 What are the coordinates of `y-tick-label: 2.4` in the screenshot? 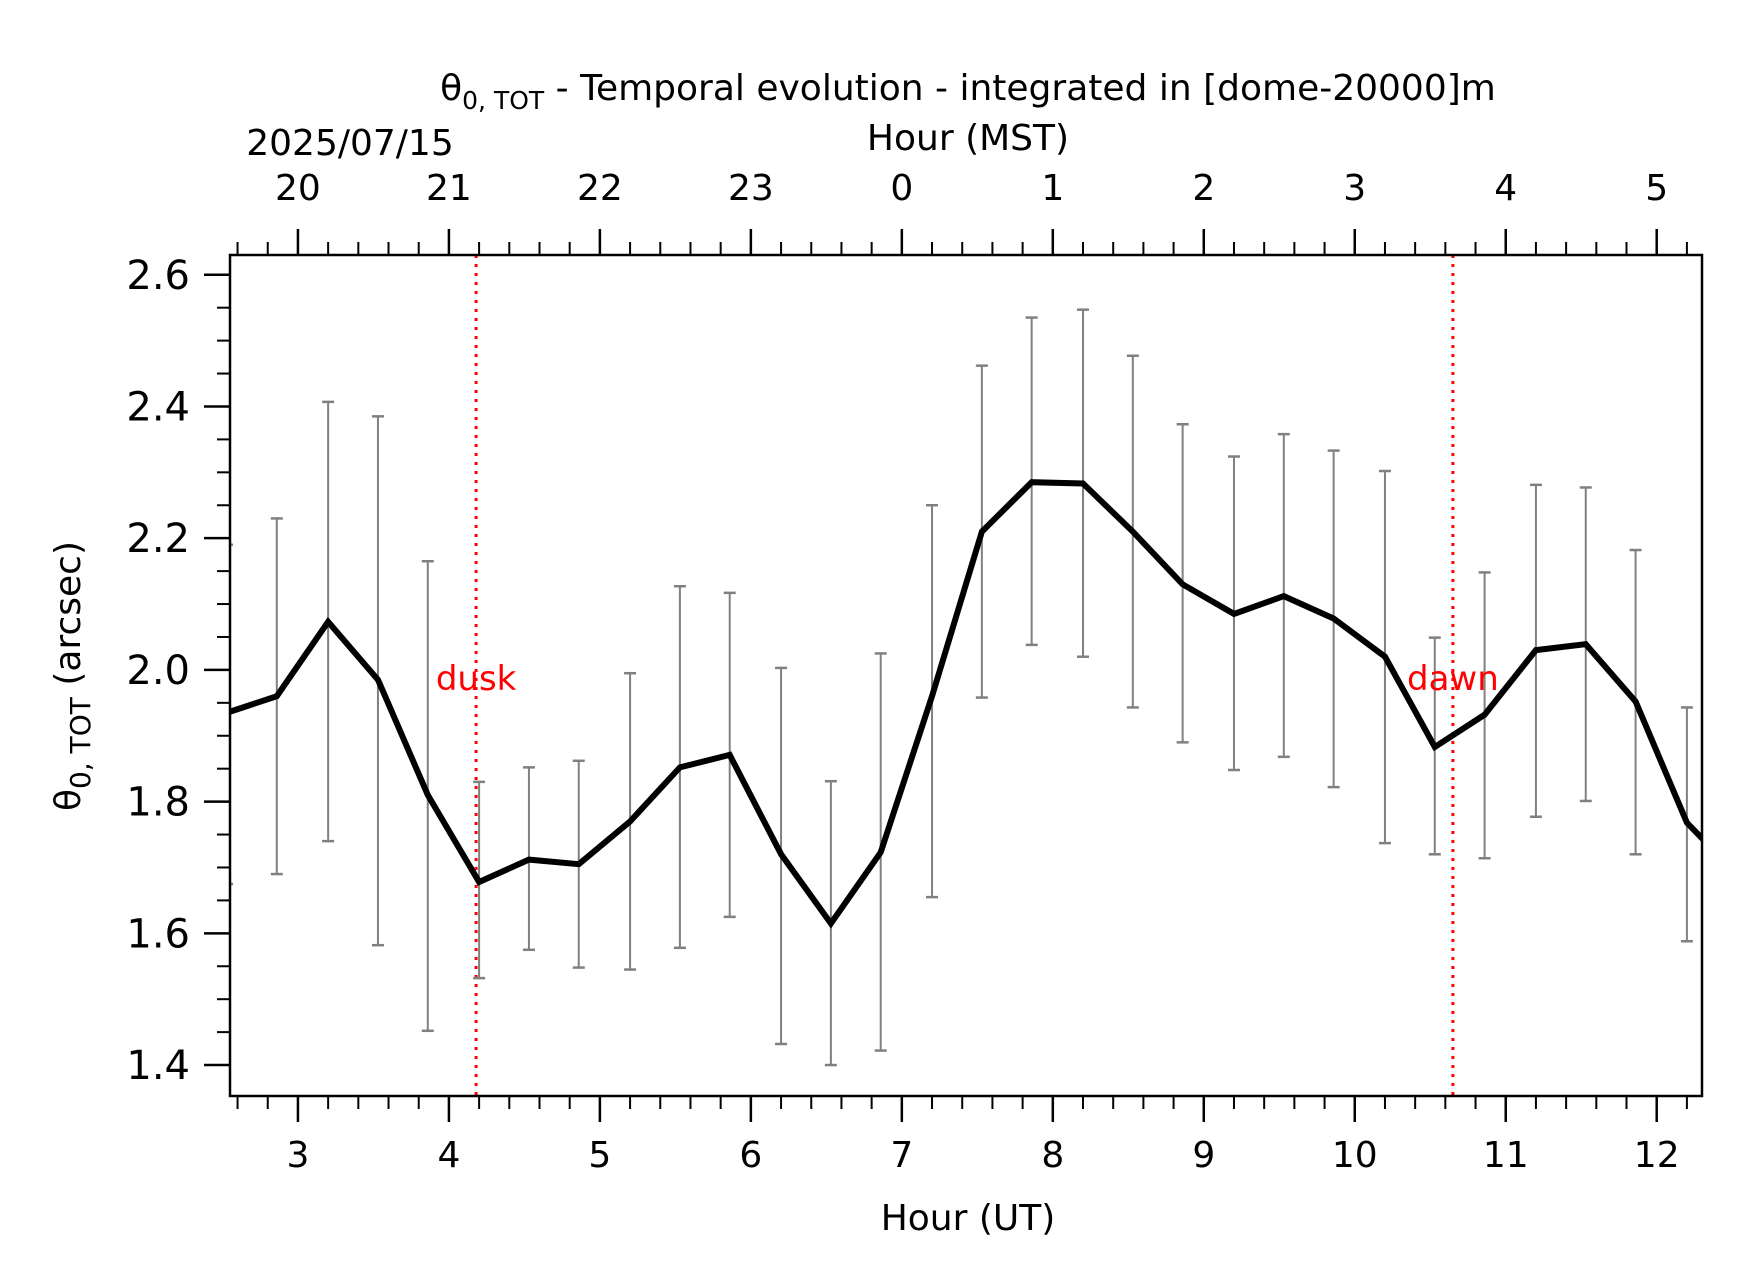 It's located at (158, 407).